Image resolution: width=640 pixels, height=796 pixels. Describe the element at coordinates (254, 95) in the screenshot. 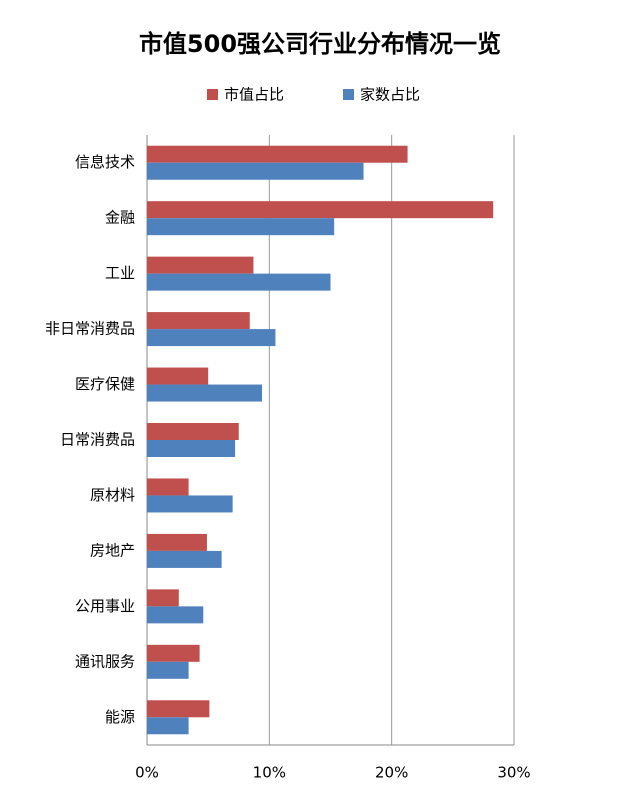

I see `legend-label: 市值占比` at that location.